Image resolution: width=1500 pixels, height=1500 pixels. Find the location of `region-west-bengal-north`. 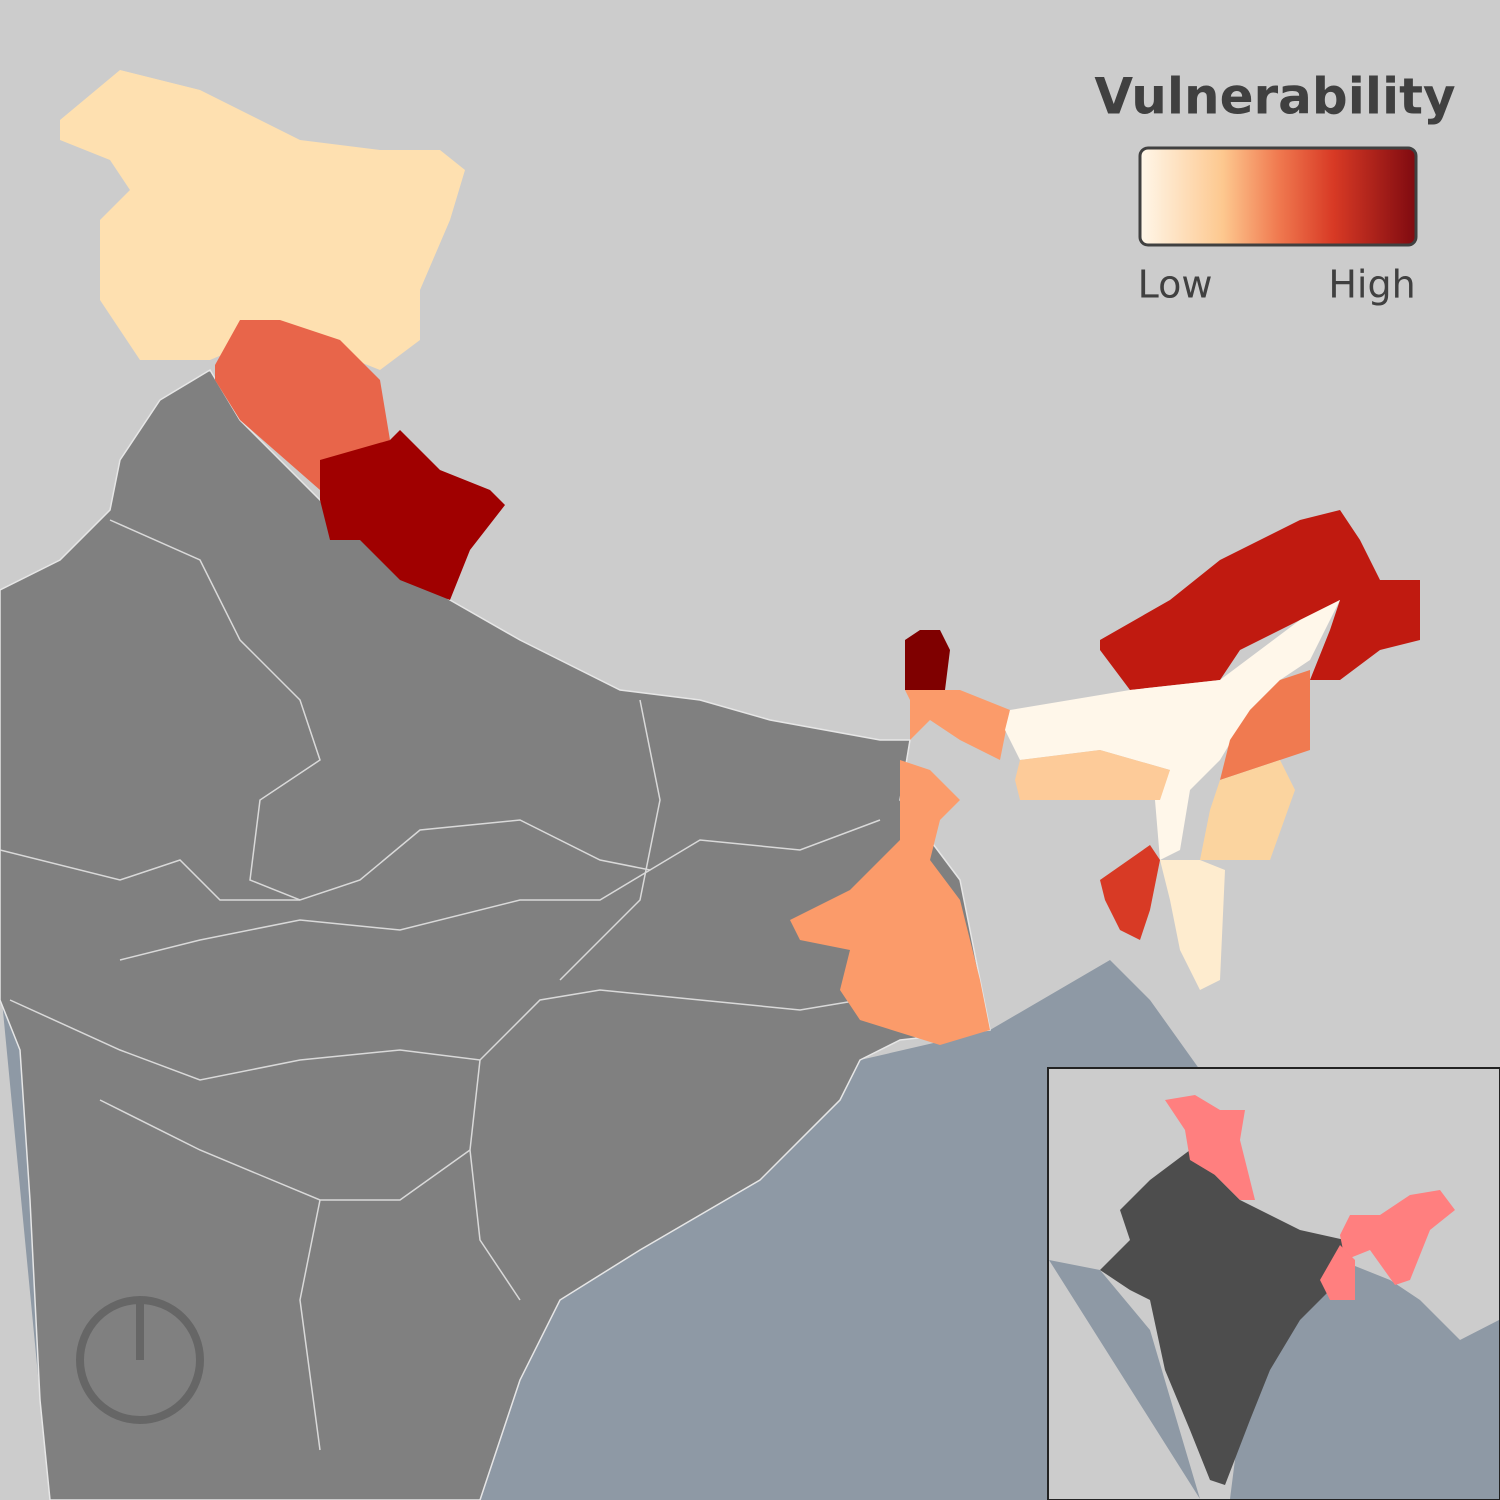

region-west-bengal-north is located at coordinates (957, 725).